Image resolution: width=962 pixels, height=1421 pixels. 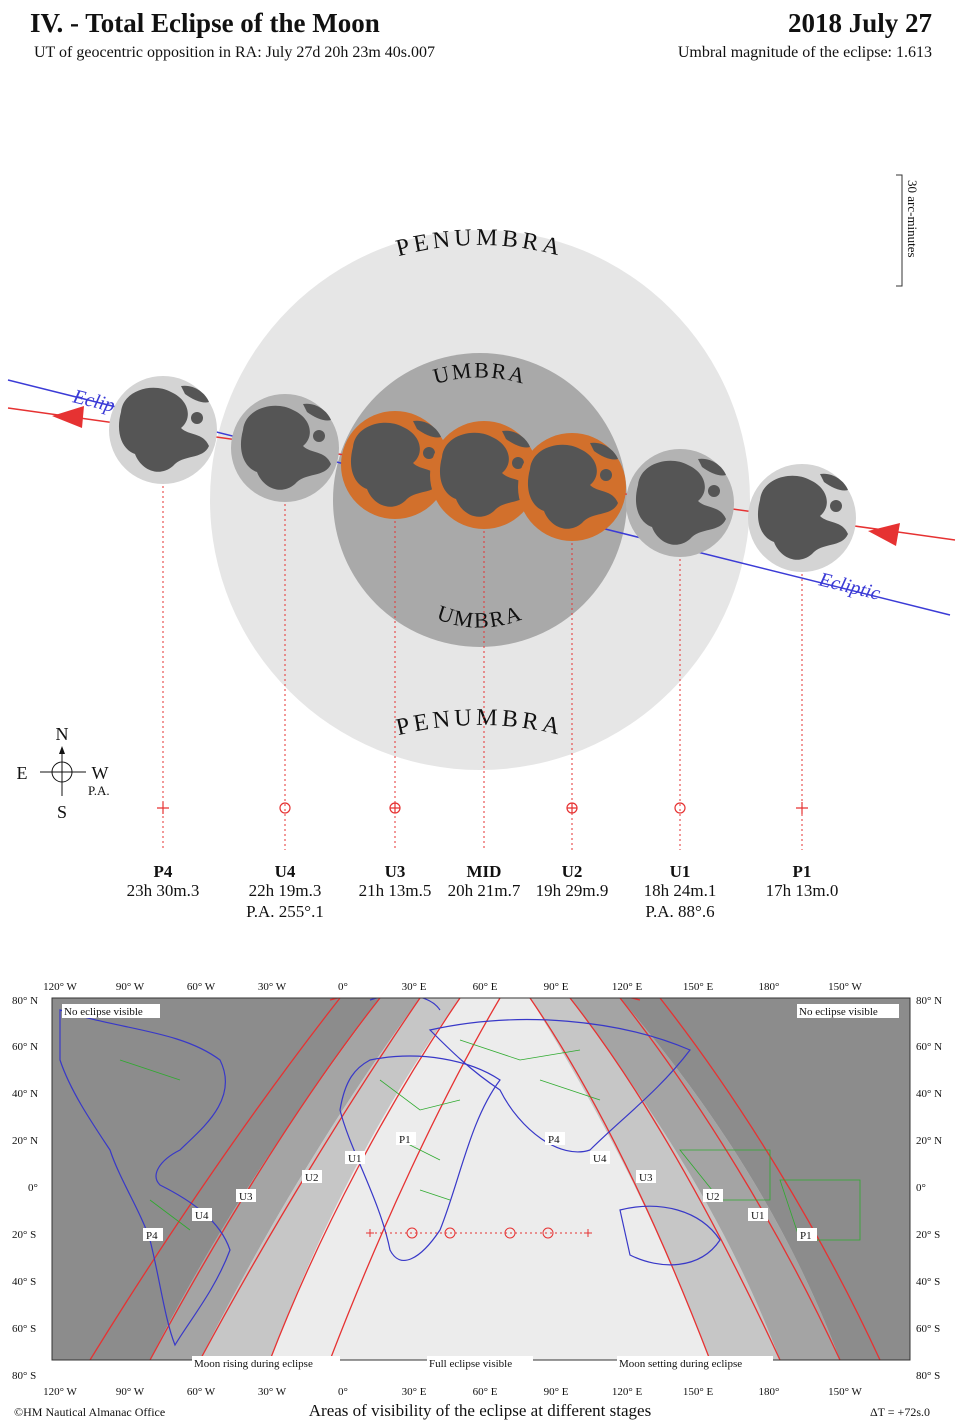 I want to click on curve-labels: P4 U4 U3 U2 U1 P1 P4 U4 U3 U2 U1 P1, so click(x=480, y=1187).